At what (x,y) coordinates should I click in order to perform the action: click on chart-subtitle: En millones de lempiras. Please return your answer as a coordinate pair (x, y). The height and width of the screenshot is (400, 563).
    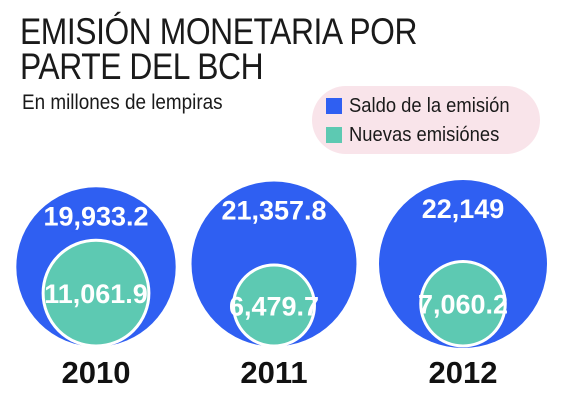
    Looking at the image, I should click on (122, 102).